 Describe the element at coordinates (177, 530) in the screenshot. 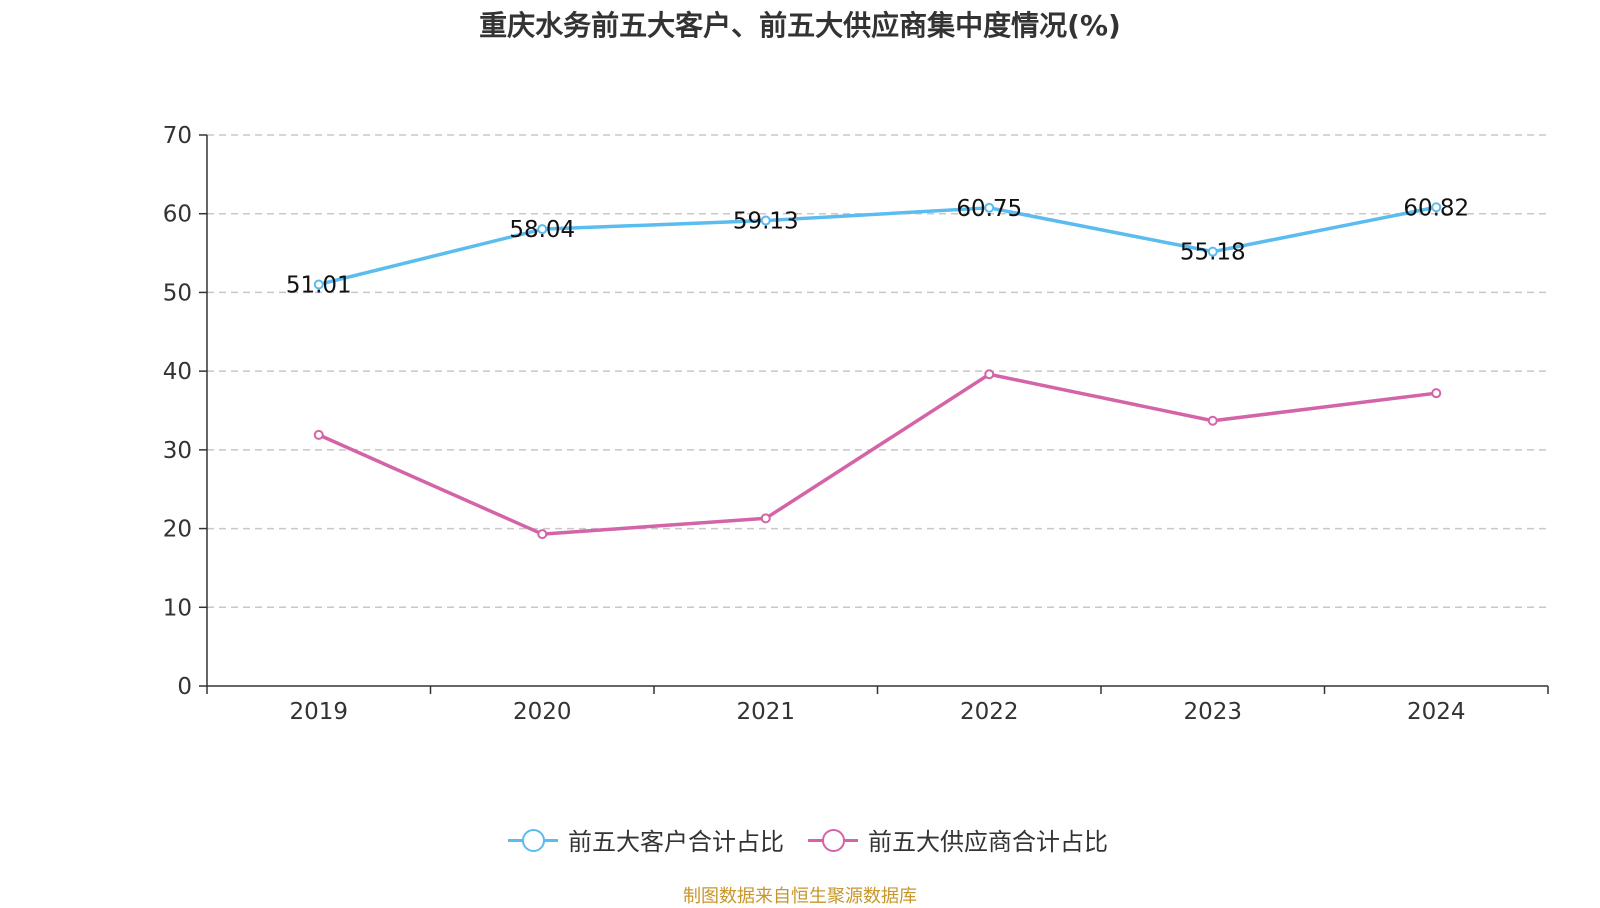

I see `y-tick-label: 20` at that location.